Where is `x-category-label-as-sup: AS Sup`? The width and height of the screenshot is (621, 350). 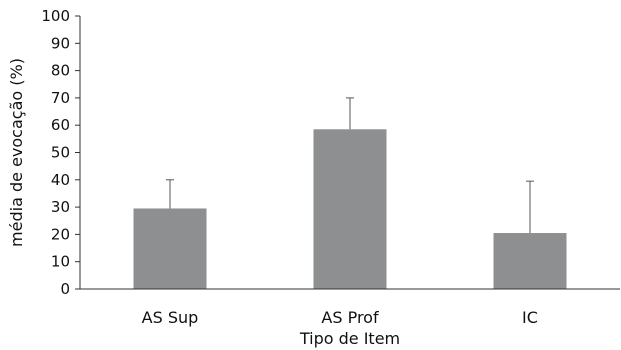 x-category-label-as-sup: AS Sup is located at coordinates (170, 317).